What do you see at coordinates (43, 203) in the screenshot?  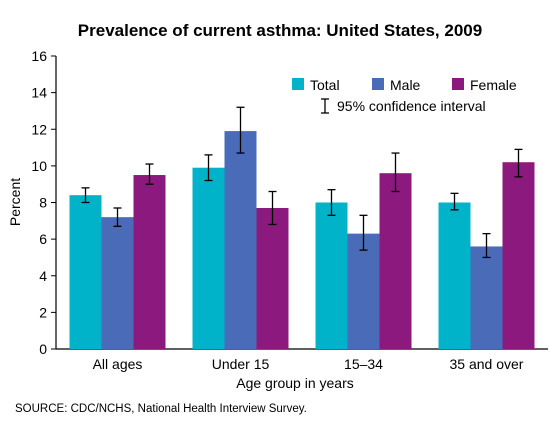 I see `y-tick-label: 8` at bounding box center [43, 203].